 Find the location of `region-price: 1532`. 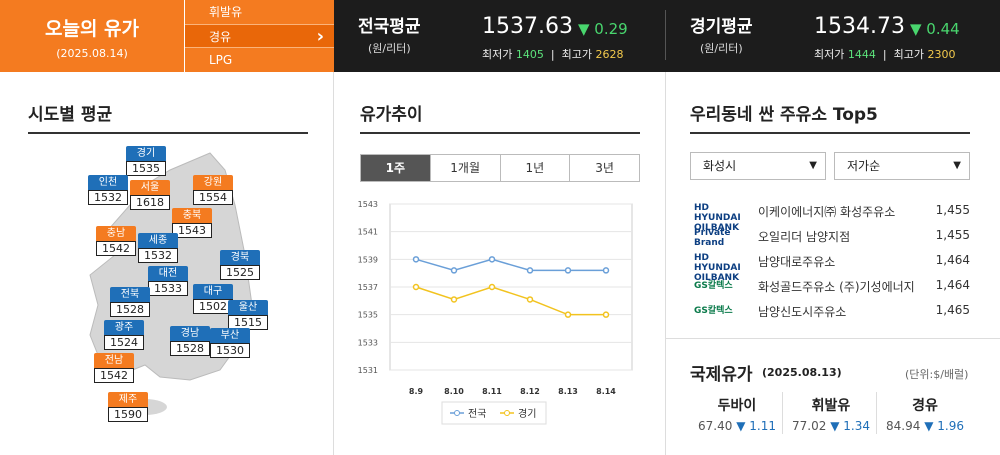

region-price: 1532 is located at coordinates (158, 255).